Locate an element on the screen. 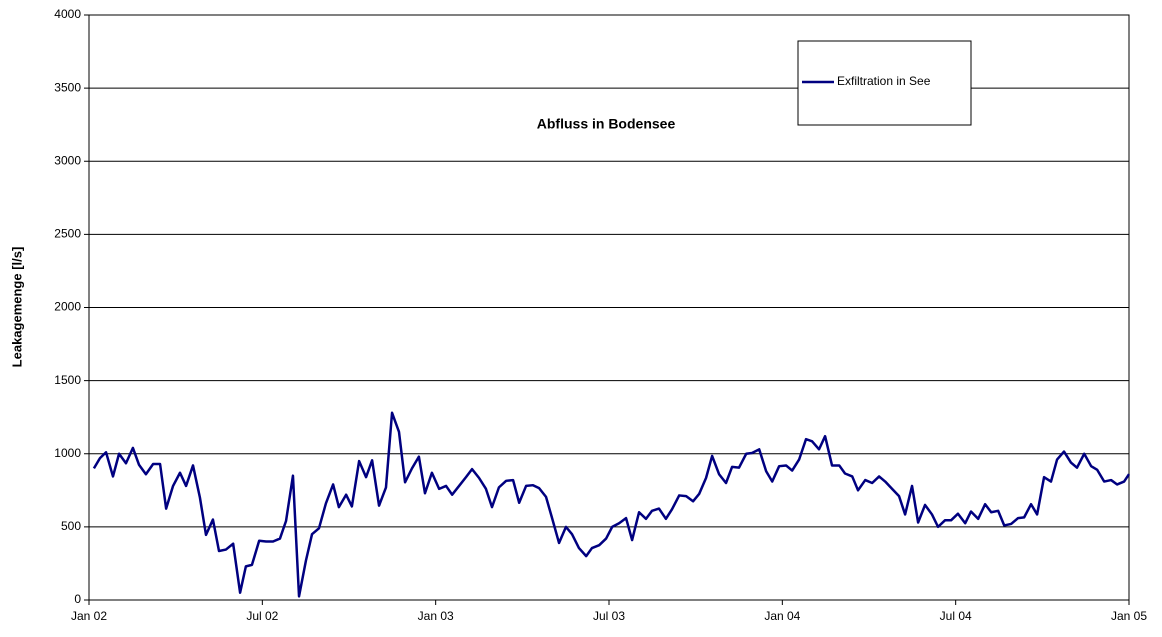  y-tick-label: 2500 is located at coordinates (67, 234).